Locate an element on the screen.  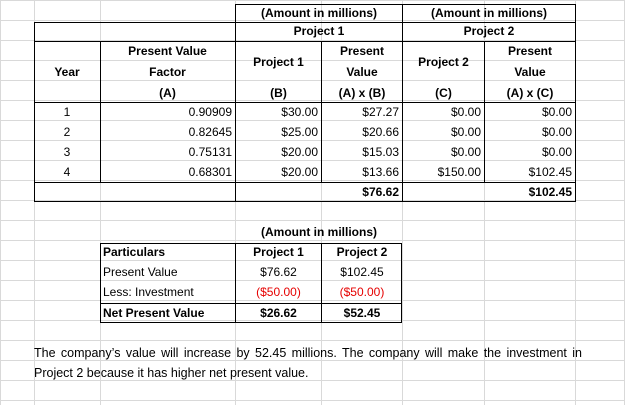
npv-row-project-2: $52.45 is located at coordinates (362, 313).